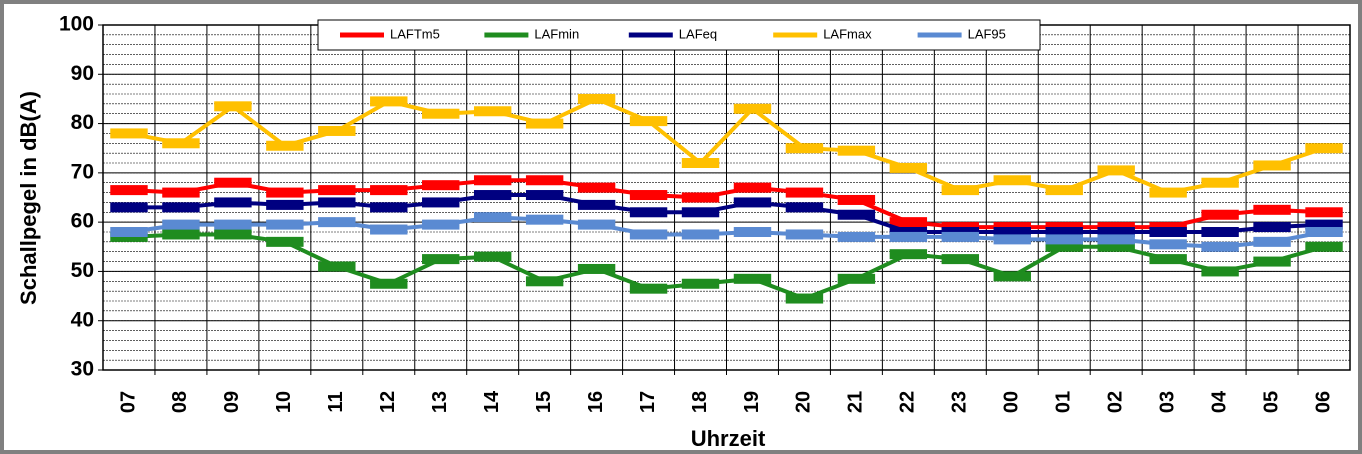 This screenshot has height=454, width=1362. Describe the element at coordinates (28, 198) in the screenshot. I see `y-axis-title: Schallpegel in dB(A)` at that location.